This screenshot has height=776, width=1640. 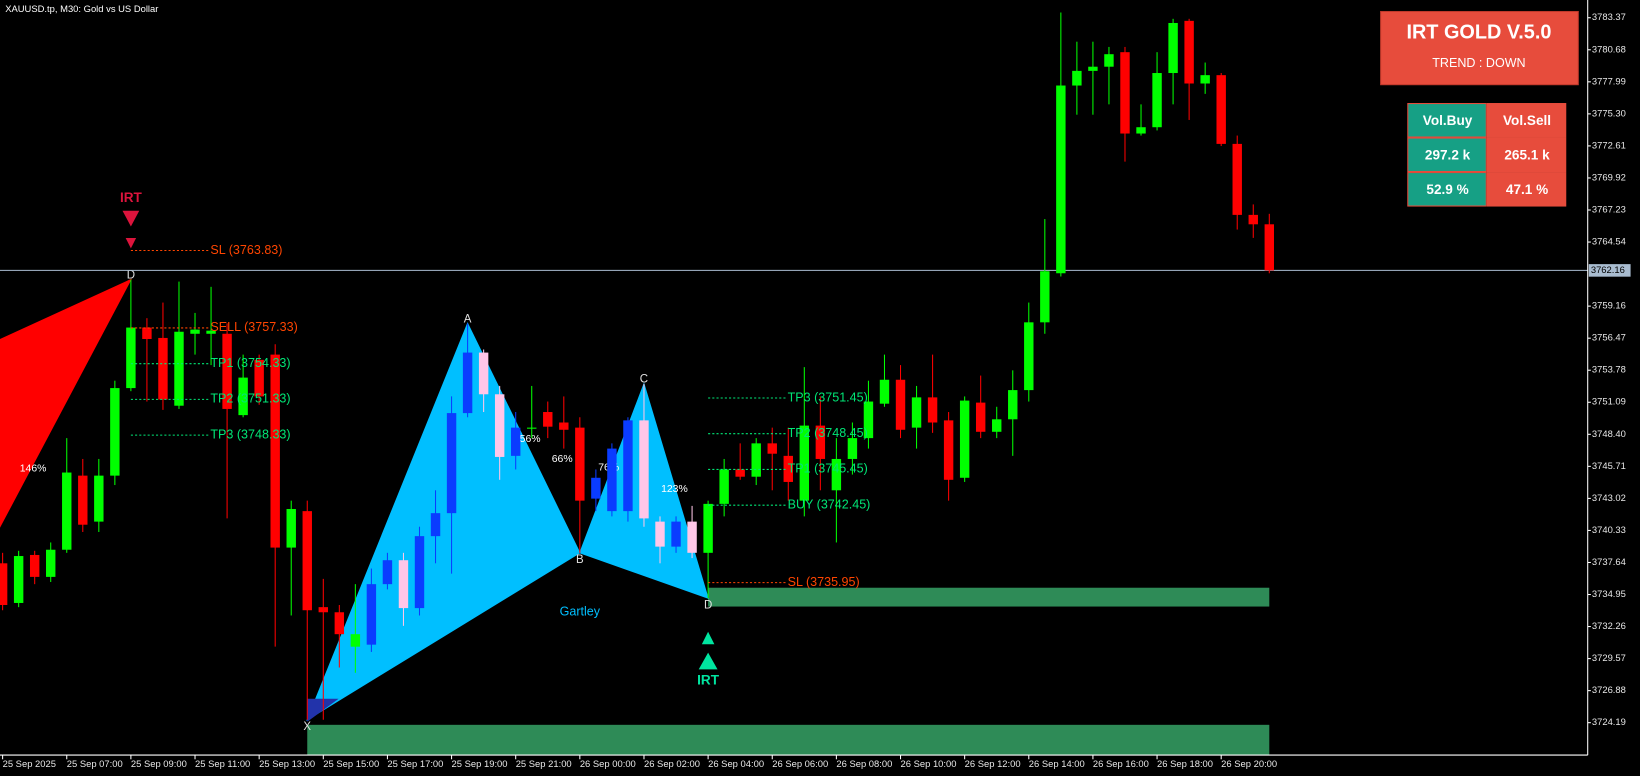 I want to click on pattern-point-label: C, so click(x=644, y=380).